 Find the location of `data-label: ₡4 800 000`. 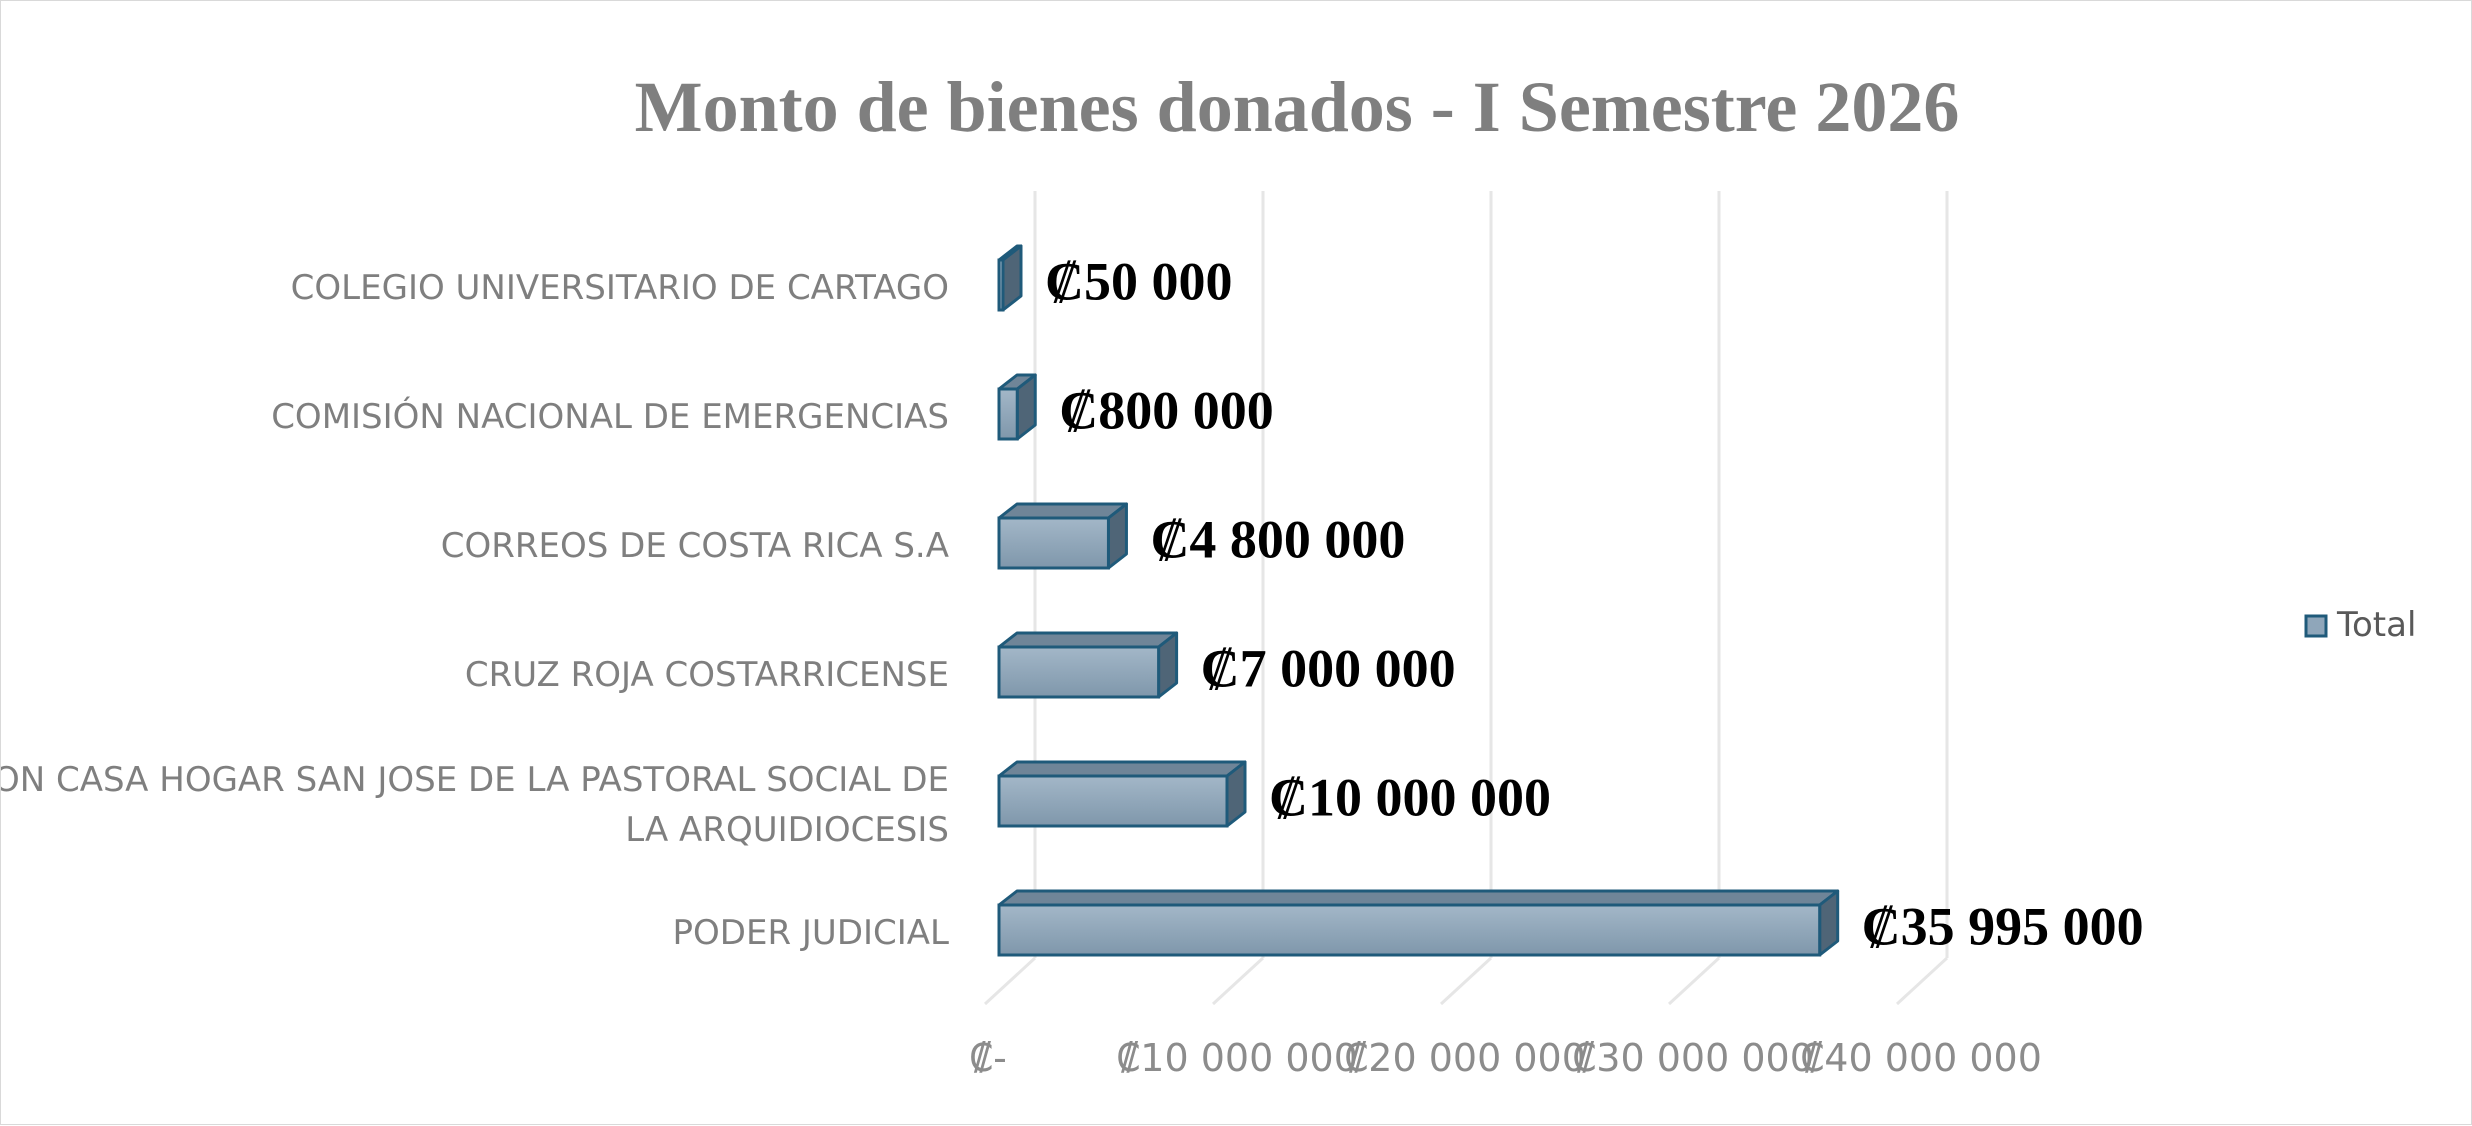

data-label: ₡4 800 000 is located at coordinates (1277, 539).